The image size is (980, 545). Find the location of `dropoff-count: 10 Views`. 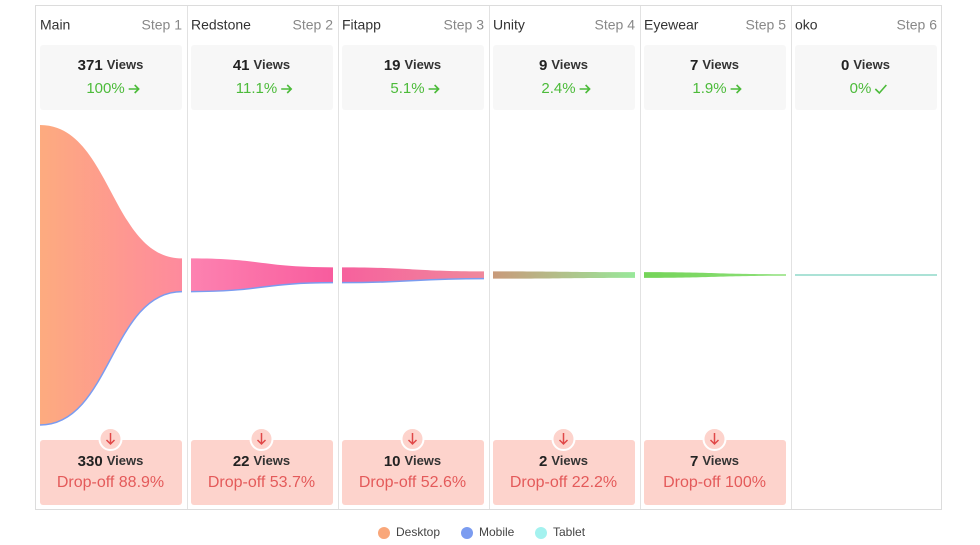

dropoff-count: 10 Views is located at coordinates (412, 461).